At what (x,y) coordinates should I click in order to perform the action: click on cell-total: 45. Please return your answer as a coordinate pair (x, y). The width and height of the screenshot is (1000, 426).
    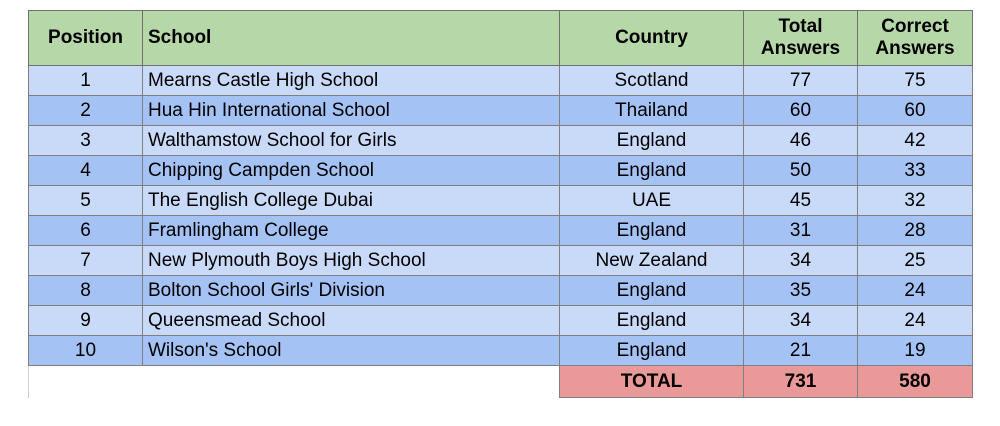
    Looking at the image, I should click on (800, 200).